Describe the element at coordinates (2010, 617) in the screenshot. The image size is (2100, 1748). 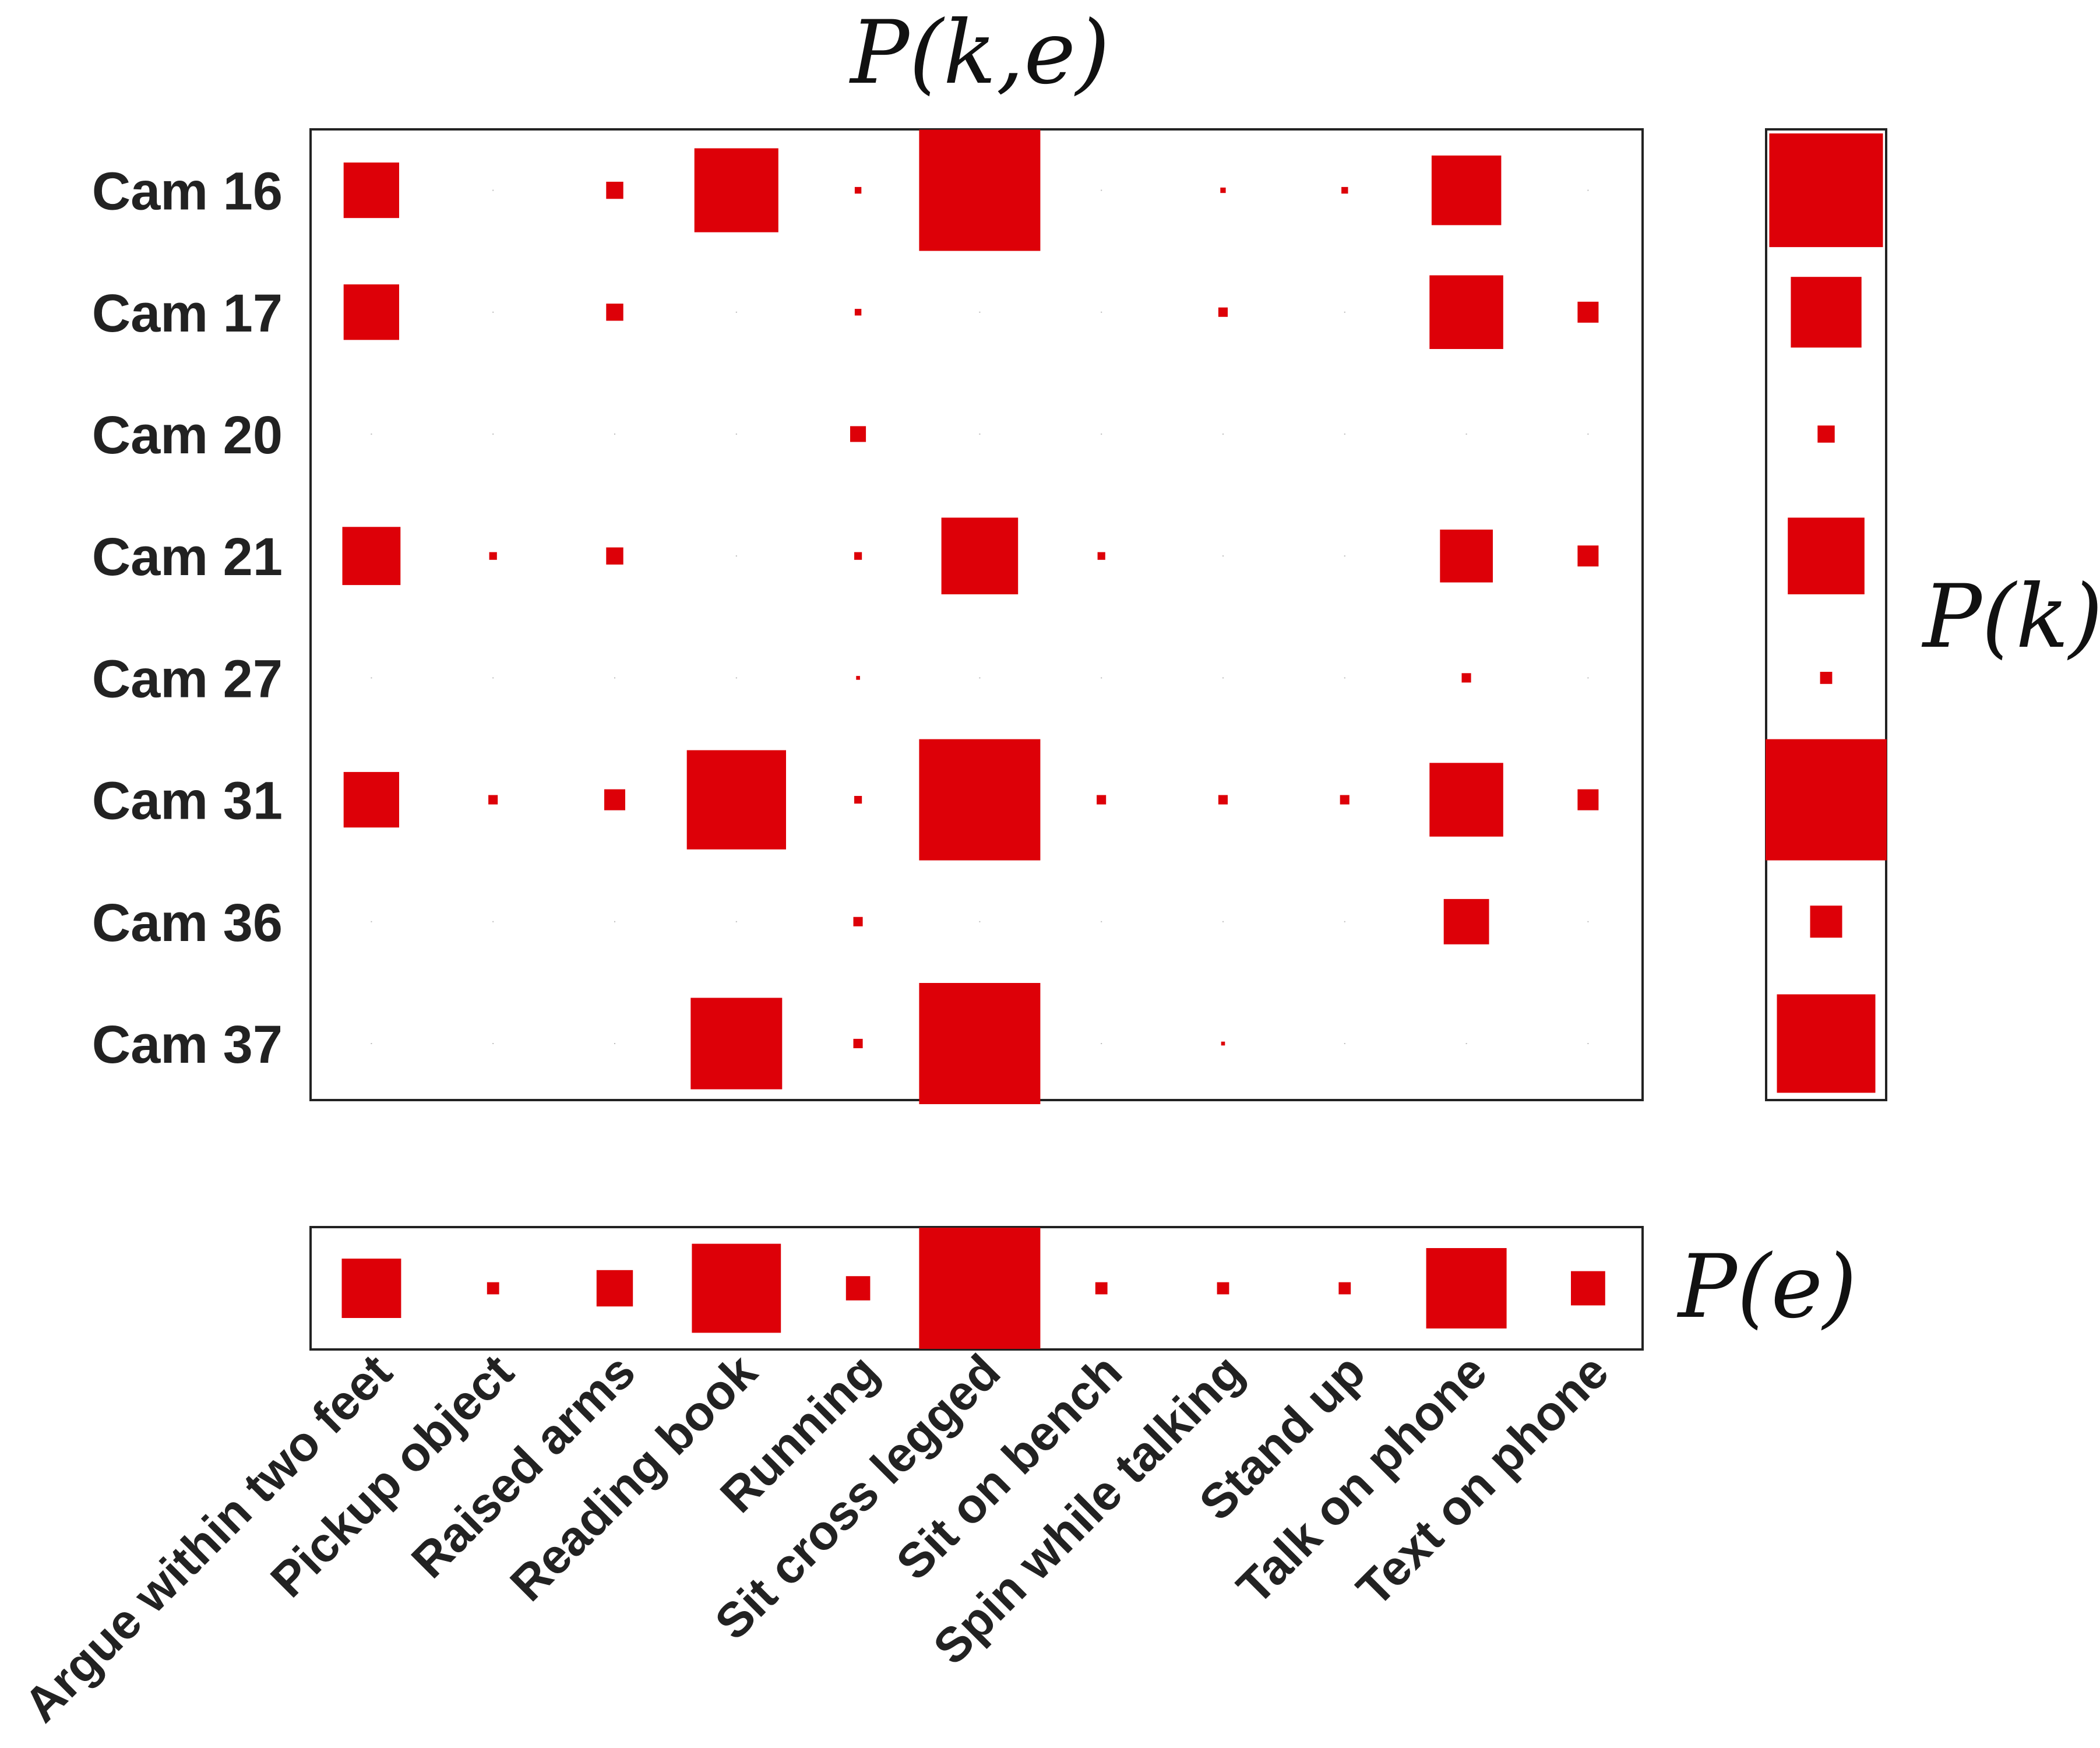
I see `marginal-k-title: P(k)` at that location.